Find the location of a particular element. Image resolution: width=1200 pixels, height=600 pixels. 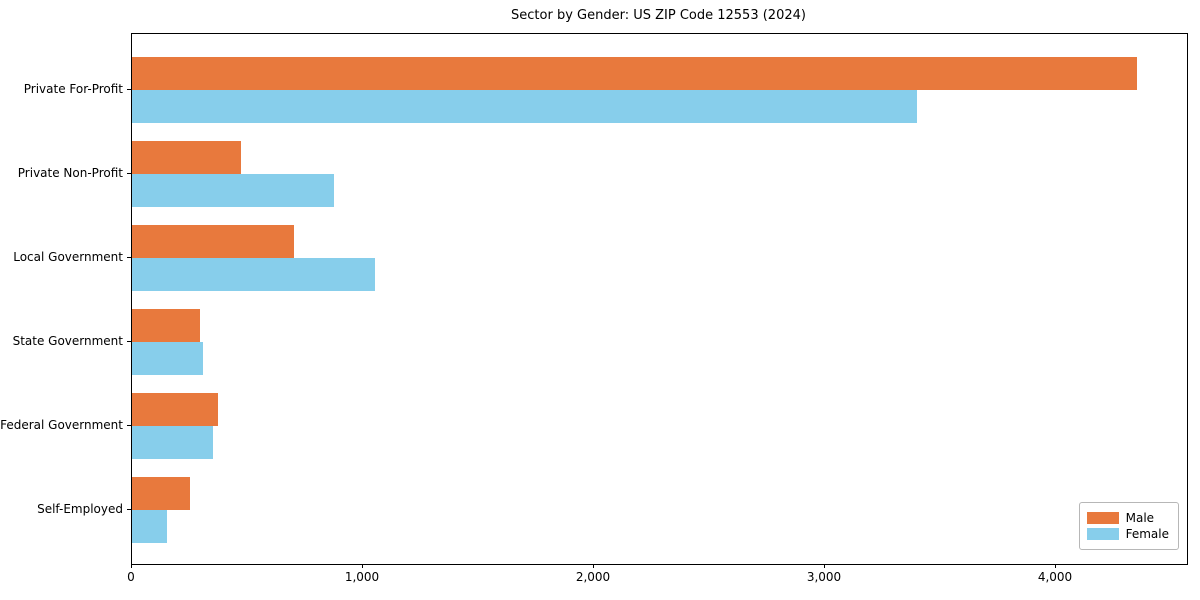

legend-swatch-female is located at coordinates (1102, 534).